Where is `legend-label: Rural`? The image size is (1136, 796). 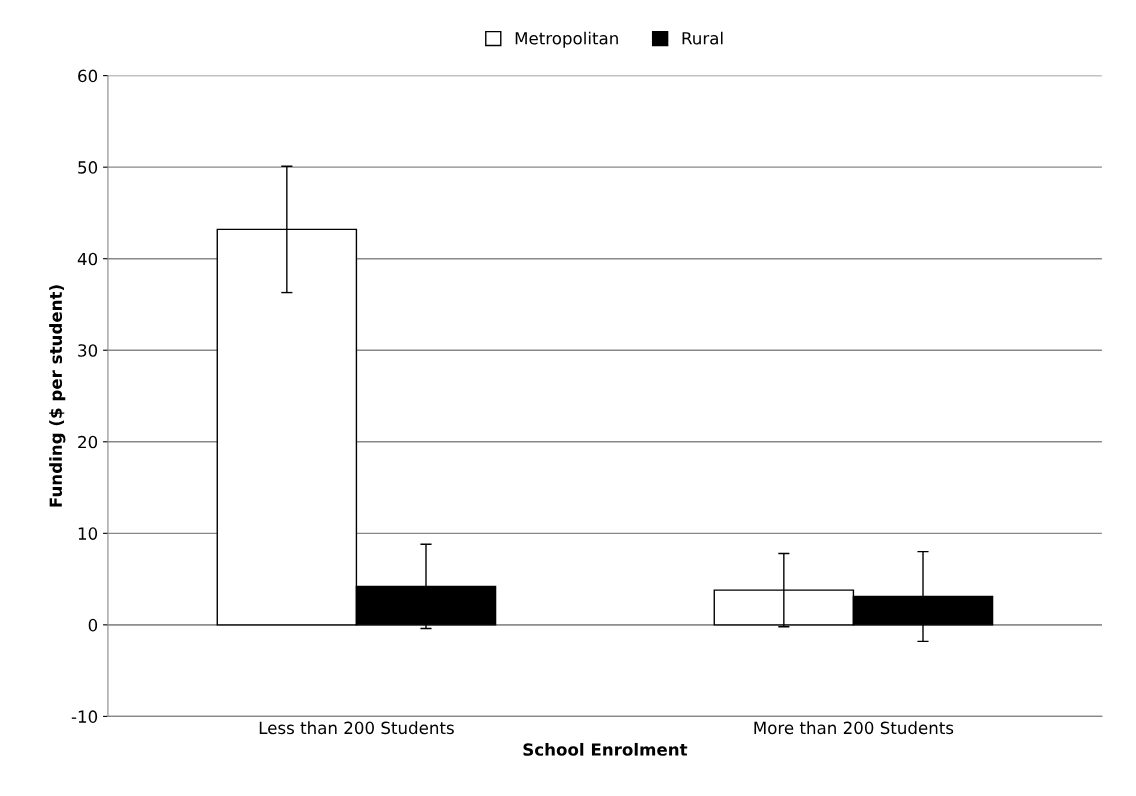
legend-label: Rural is located at coordinates (702, 38).